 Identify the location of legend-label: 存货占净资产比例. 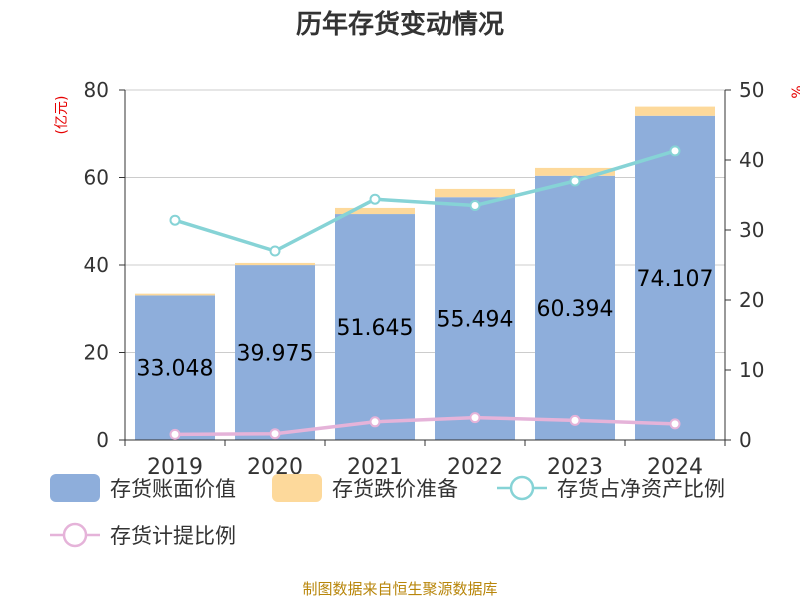
(641, 489).